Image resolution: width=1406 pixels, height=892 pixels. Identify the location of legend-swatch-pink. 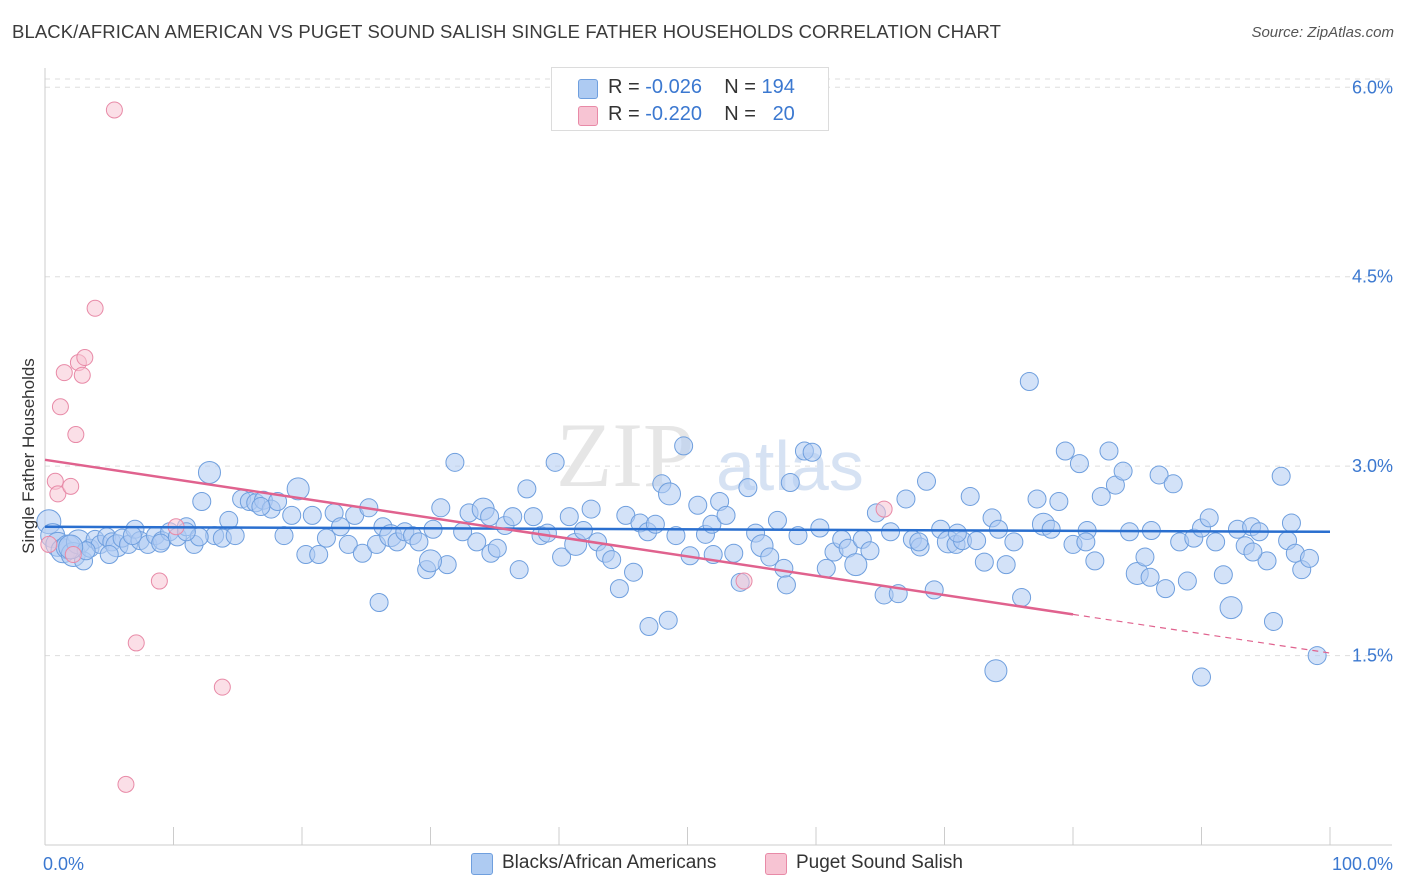
(588, 116).